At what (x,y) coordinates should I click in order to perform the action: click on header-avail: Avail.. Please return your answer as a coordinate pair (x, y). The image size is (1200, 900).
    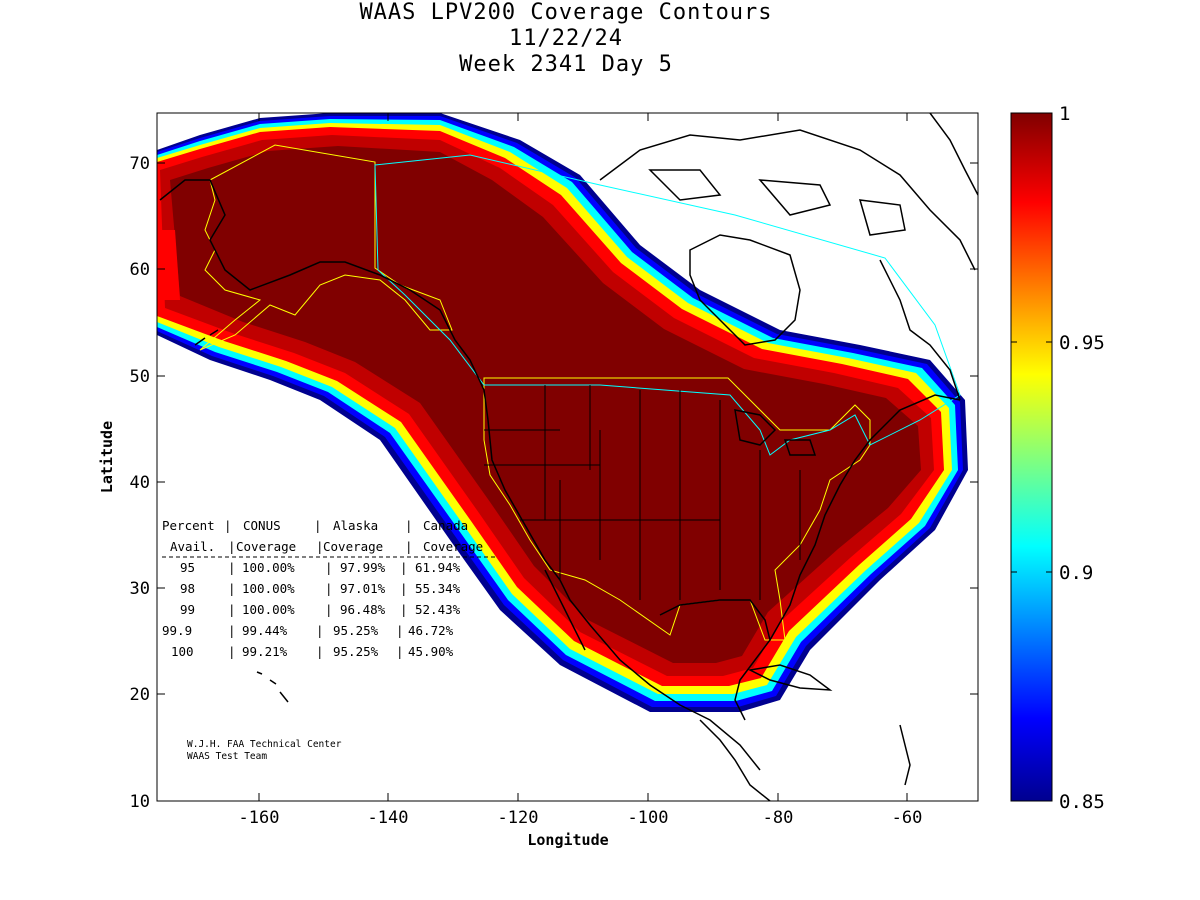
    Looking at the image, I should click on (192, 546).